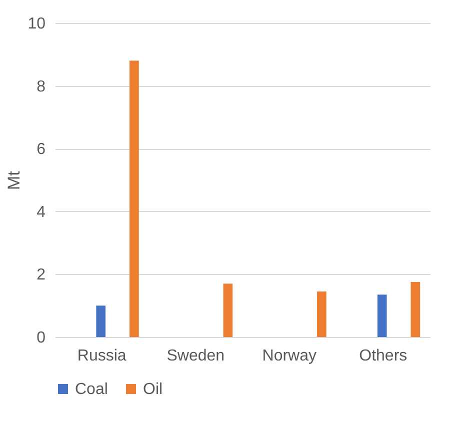 The image size is (451, 428). I want to click on y-tick-label: 8, so click(41, 87).